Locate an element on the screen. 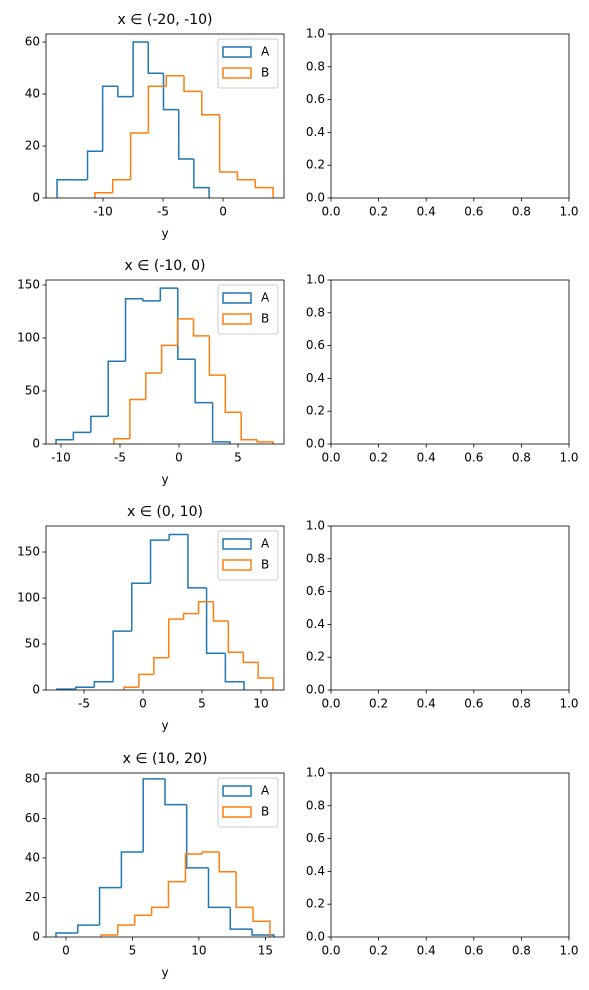 The height and width of the screenshot is (990, 589). x-tick-label: 0.2 is located at coordinates (378, 458).